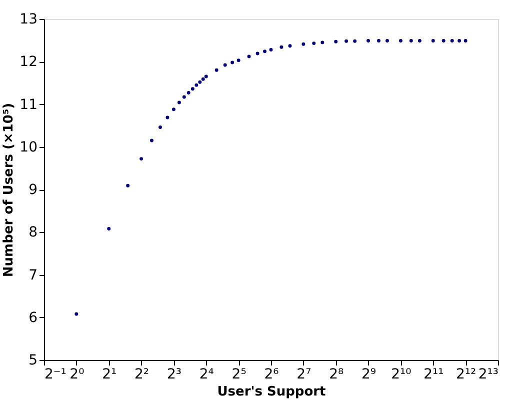 Image resolution: width=509 pixels, height=402 pixels. What do you see at coordinates (206, 374) in the screenshot?
I see `x-tick-label: 2⁴` at bounding box center [206, 374].